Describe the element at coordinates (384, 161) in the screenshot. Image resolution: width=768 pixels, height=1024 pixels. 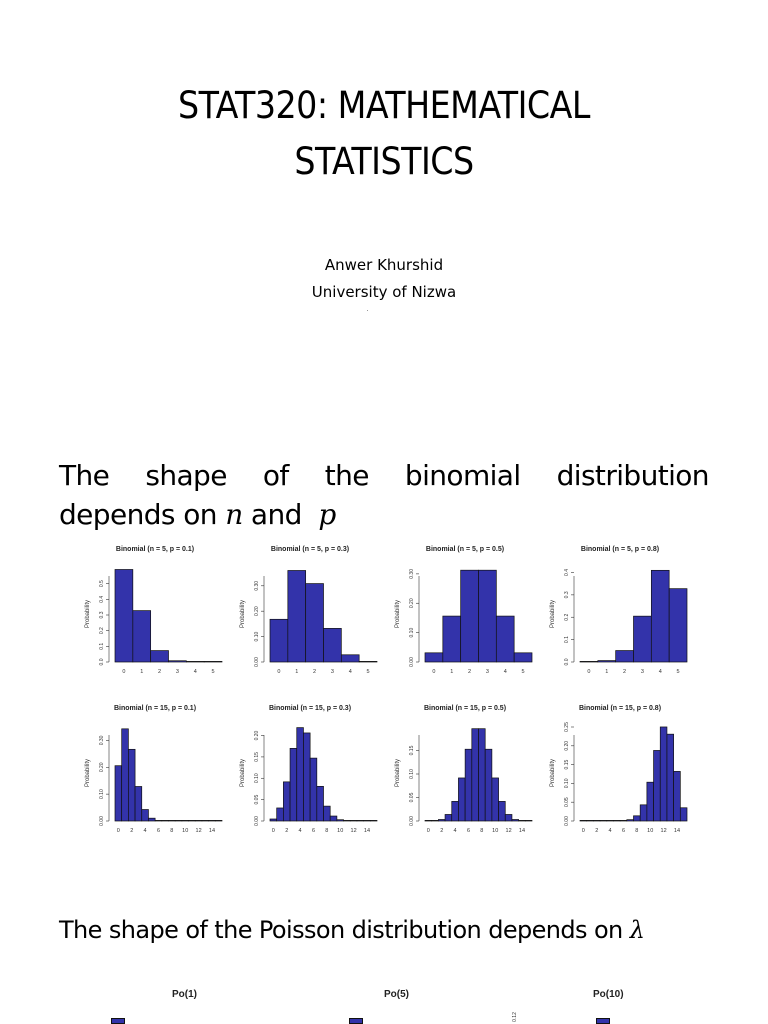
I see `title-line-2: STATISTICS` at that location.